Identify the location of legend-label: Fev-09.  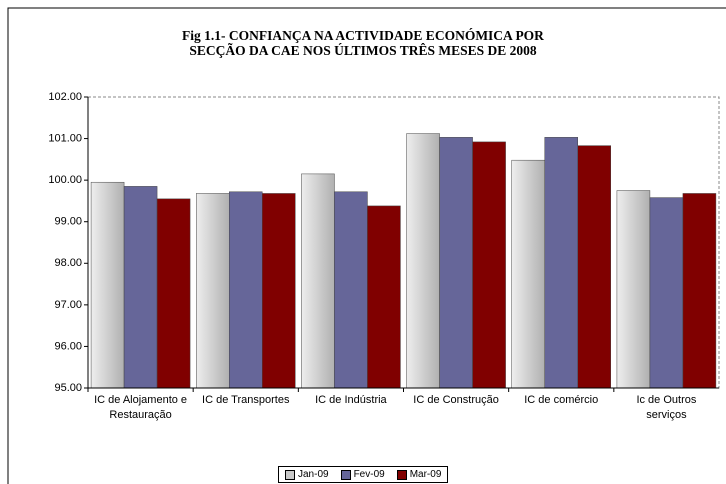
(369, 474).